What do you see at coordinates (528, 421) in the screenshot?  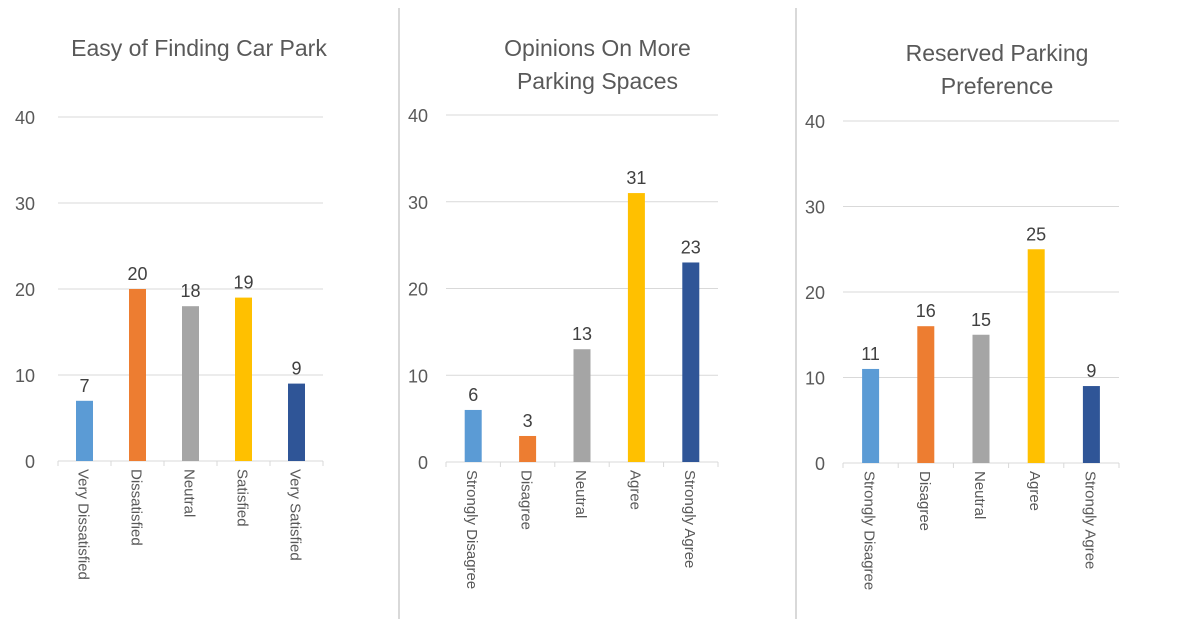 I see `data-label: 3` at bounding box center [528, 421].